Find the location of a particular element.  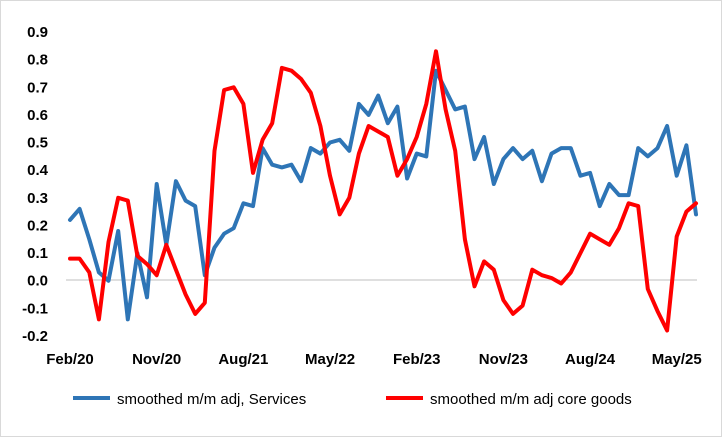

y-tick-label: 0.8 is located at coordinates (37, 60).